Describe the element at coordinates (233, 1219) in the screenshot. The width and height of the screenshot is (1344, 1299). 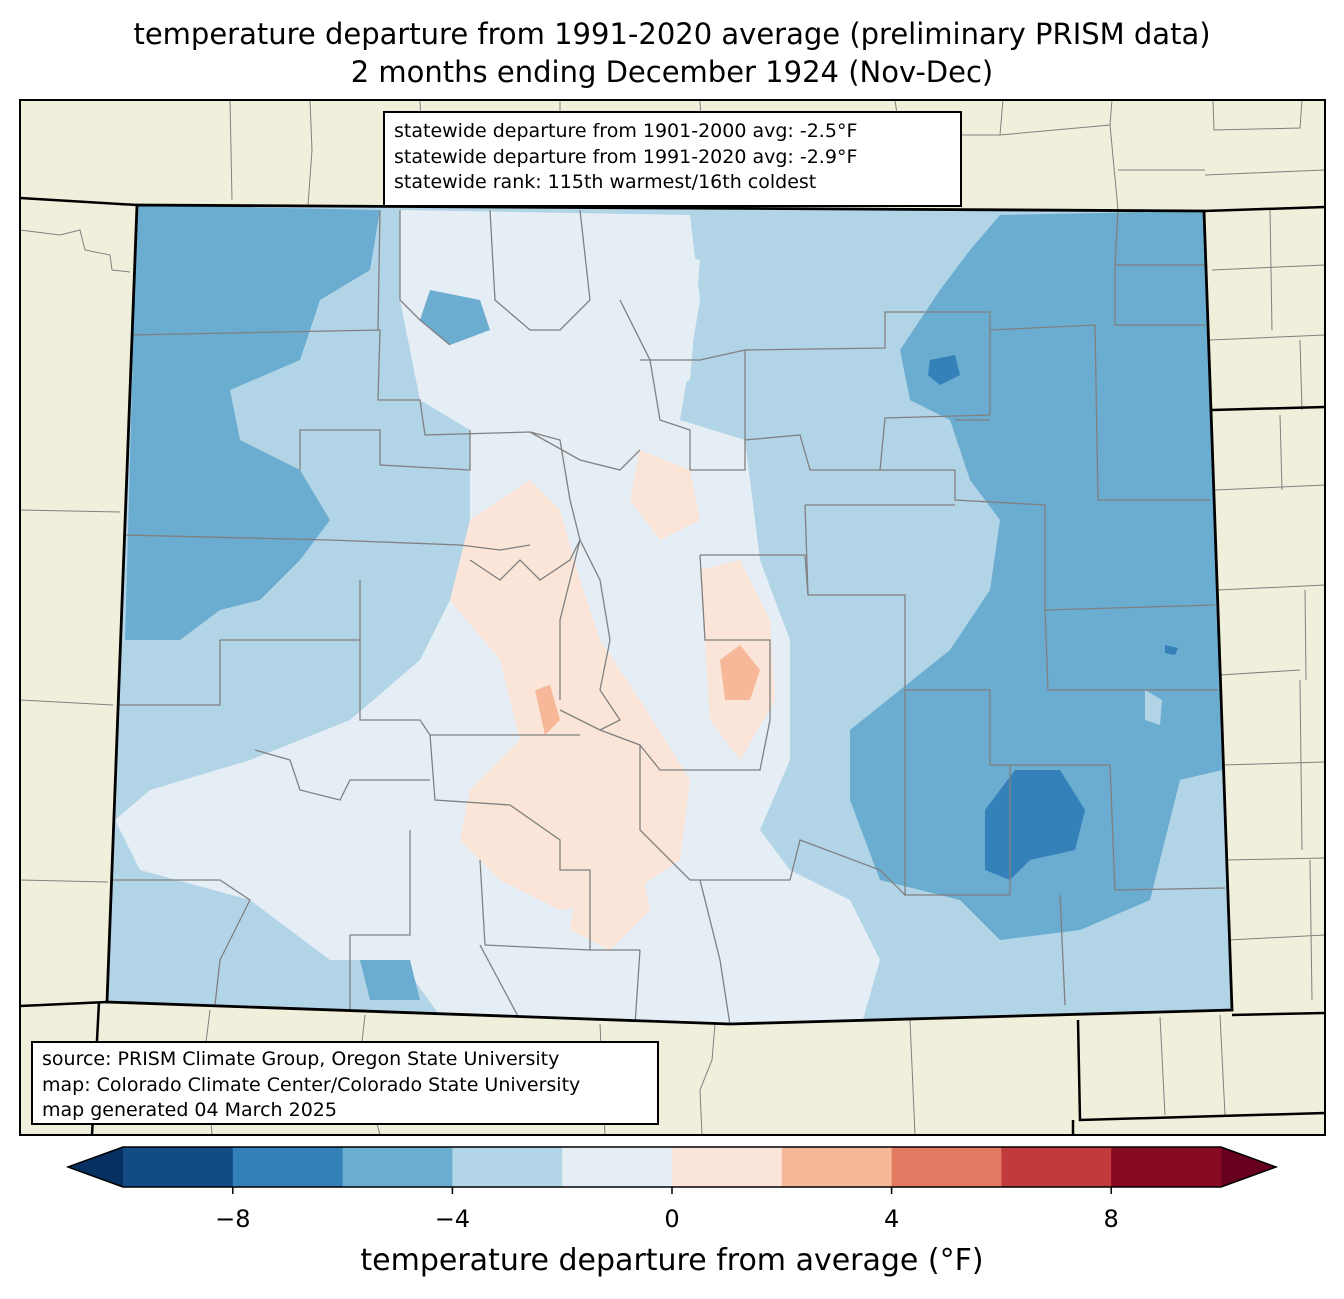
I see `colorbar-tick-label: −8` at that location.